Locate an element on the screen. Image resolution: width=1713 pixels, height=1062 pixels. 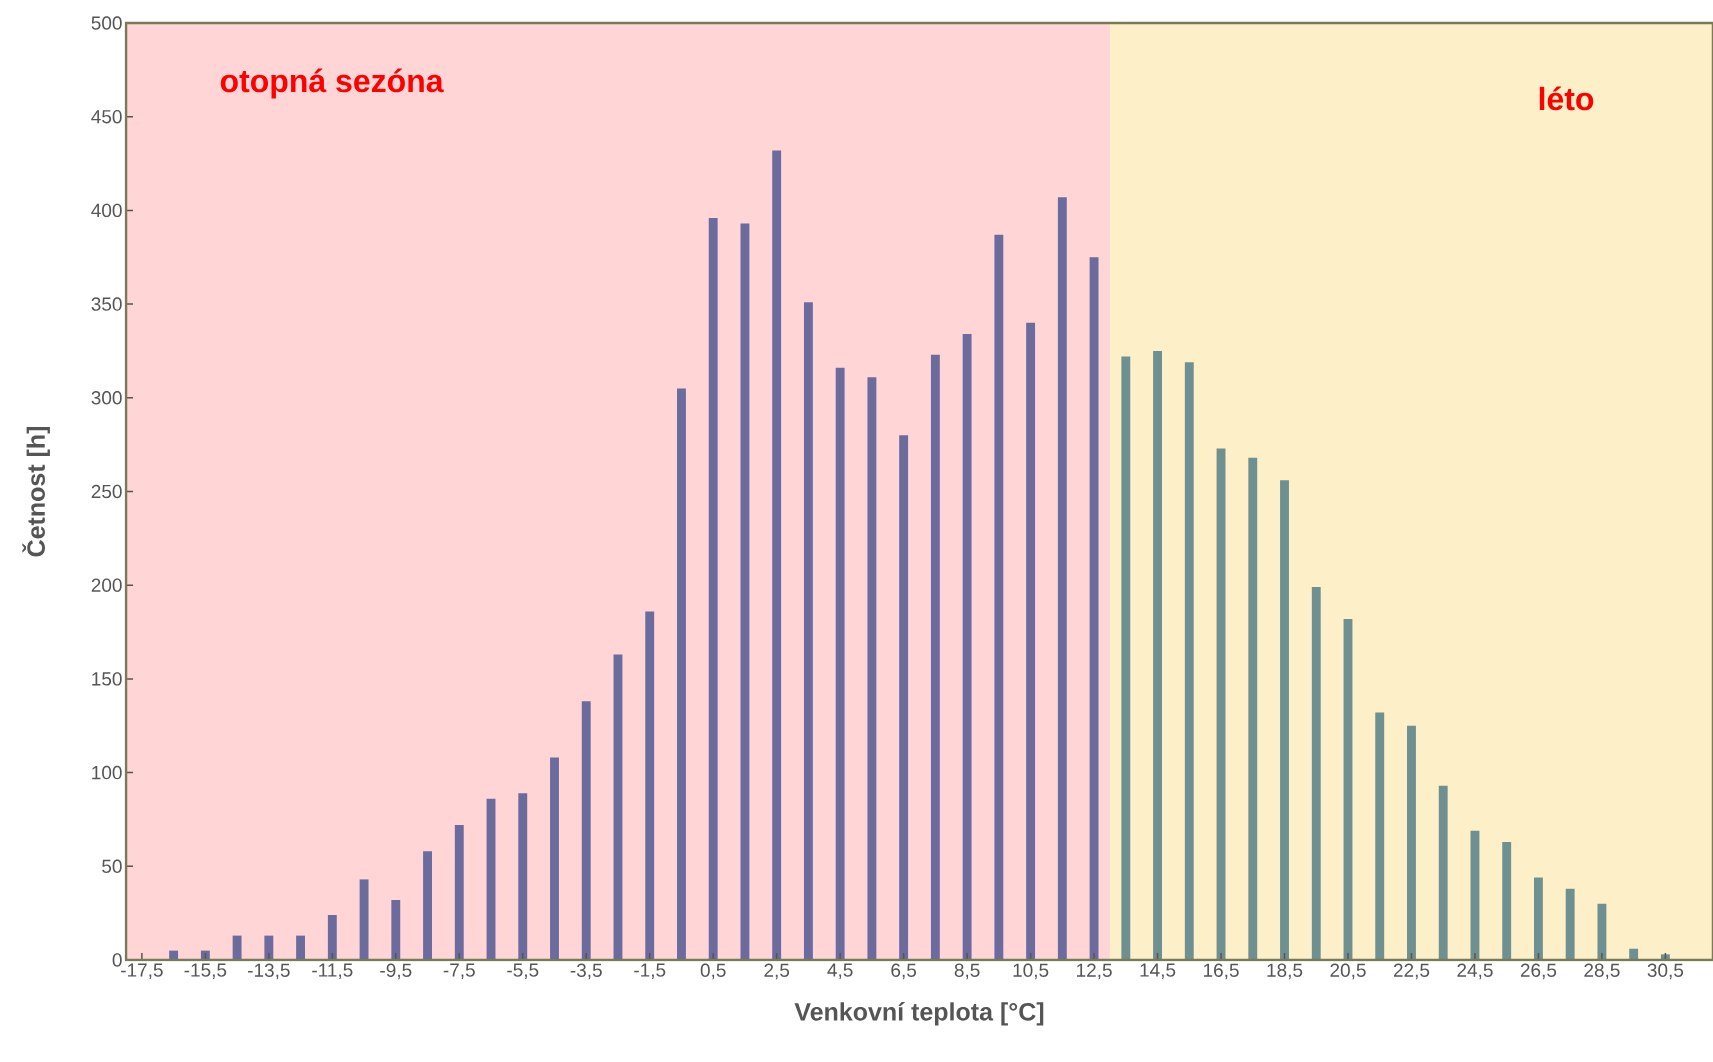
x-tick-label: 12,5 is located at coordinates (1094, 971).